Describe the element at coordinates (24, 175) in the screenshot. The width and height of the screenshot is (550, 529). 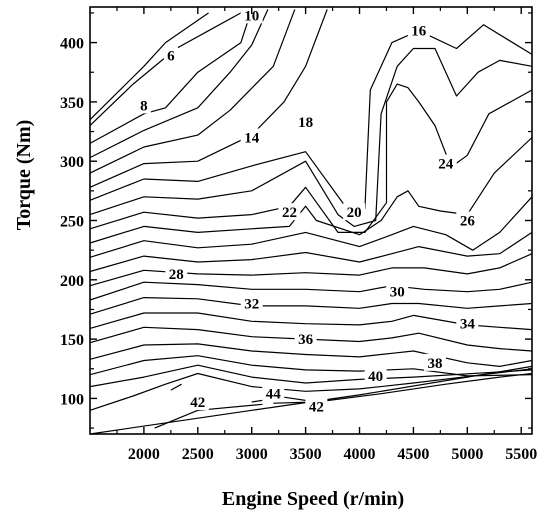
I see `y-axis-title: Torque (Nm)` at that location.